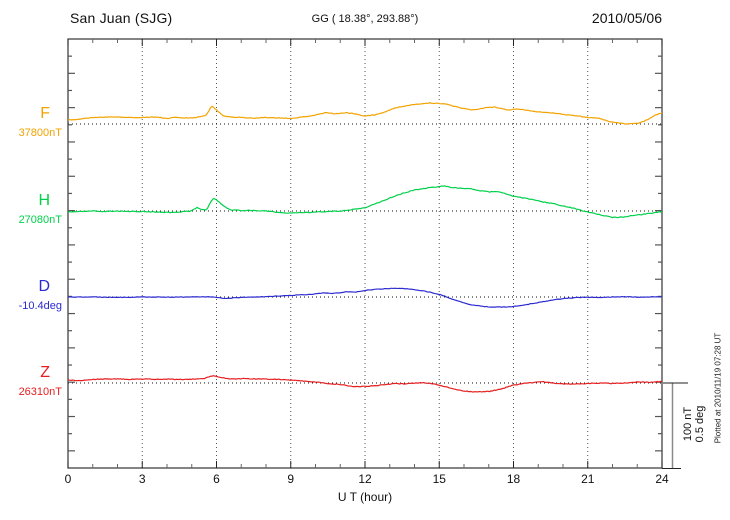 Image resolution: width=730 pixels, height=520 pixels. Describe the element at coordinates (68, 479) in the screenshot. I see `x-tick-label-0: 0` at that location.